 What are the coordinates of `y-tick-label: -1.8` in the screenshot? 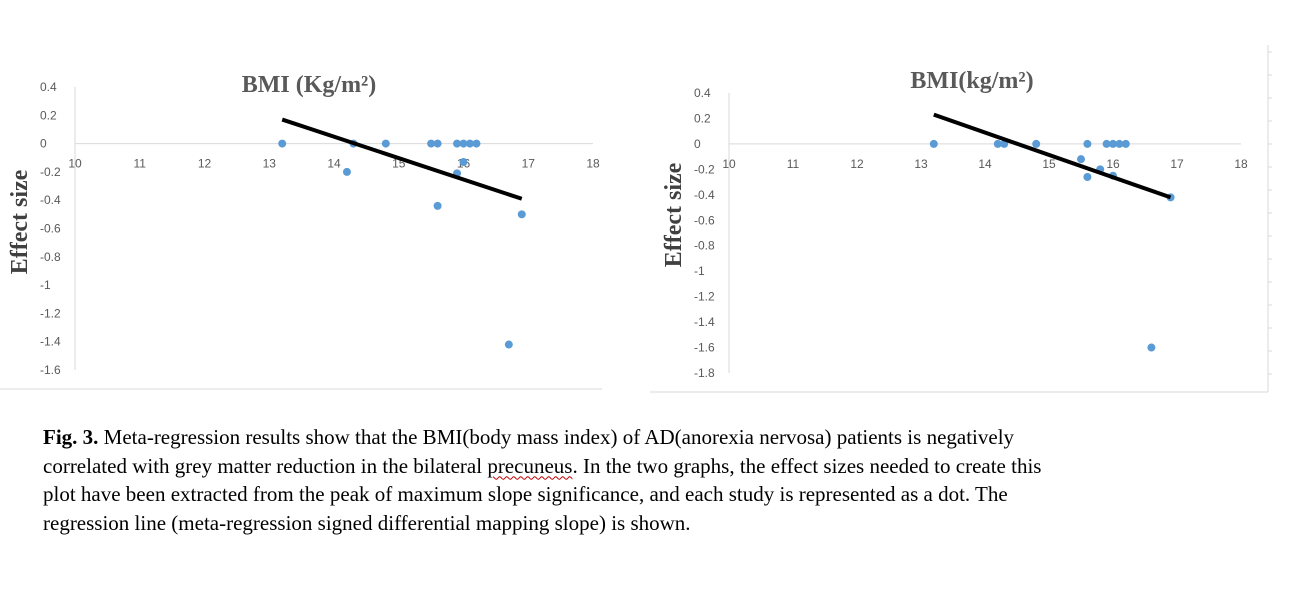 It's located at (704, 373).